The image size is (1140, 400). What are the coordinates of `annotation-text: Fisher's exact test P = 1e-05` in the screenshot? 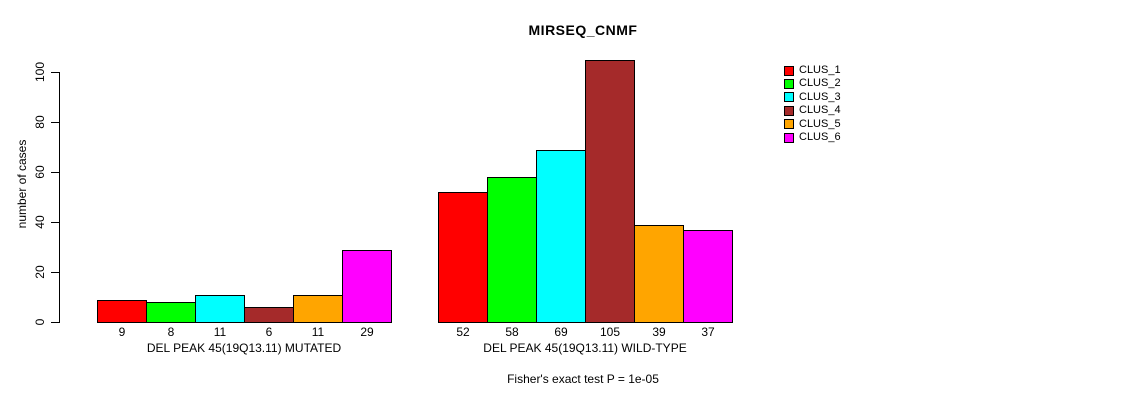 It's located at (583, 379).